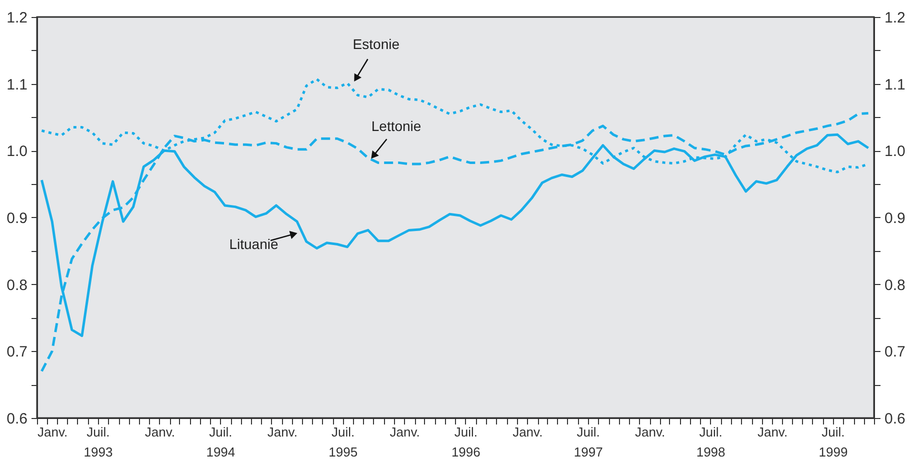 The height and width of the screenshot is (463, 911). What do you see at coordinates (396, 126) in the screenshot?
I see `annotation: Lettonie` at bounding box center [396, 126].